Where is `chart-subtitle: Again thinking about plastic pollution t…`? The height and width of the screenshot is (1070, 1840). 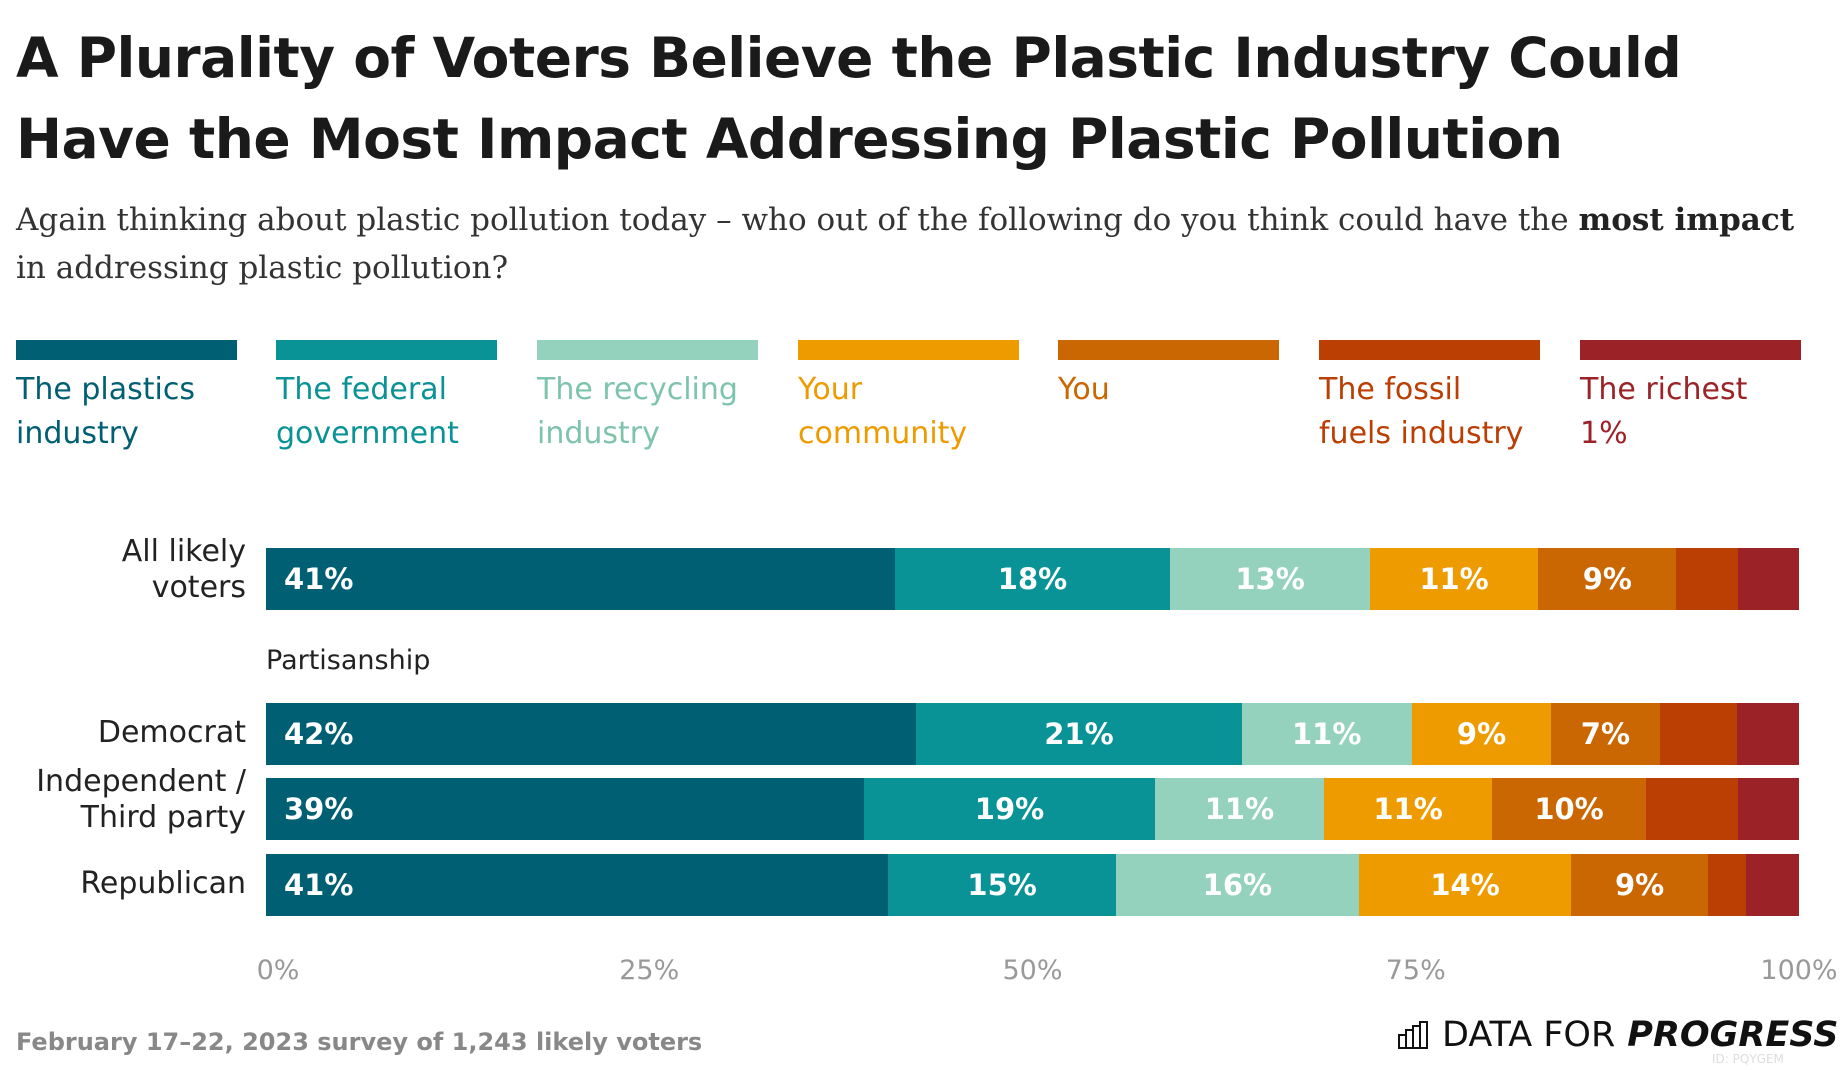 chart-subtitle: Again thinking about plastic pollution t… is located at coordinates (916, 244).